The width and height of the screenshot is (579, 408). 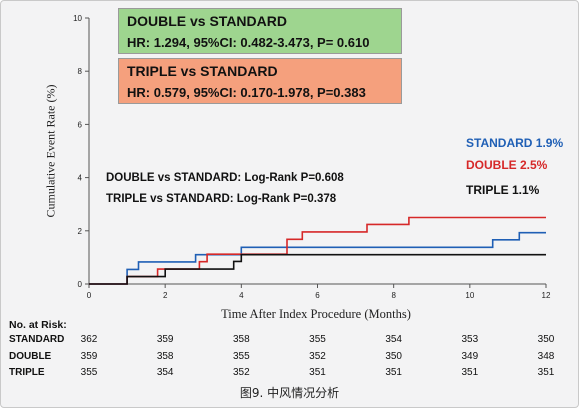 I want to click on hr-box-triple-stats: HR: 0.579, 95%CI: 0.170-1.978, P=0.383, so click(x=246, y=92).